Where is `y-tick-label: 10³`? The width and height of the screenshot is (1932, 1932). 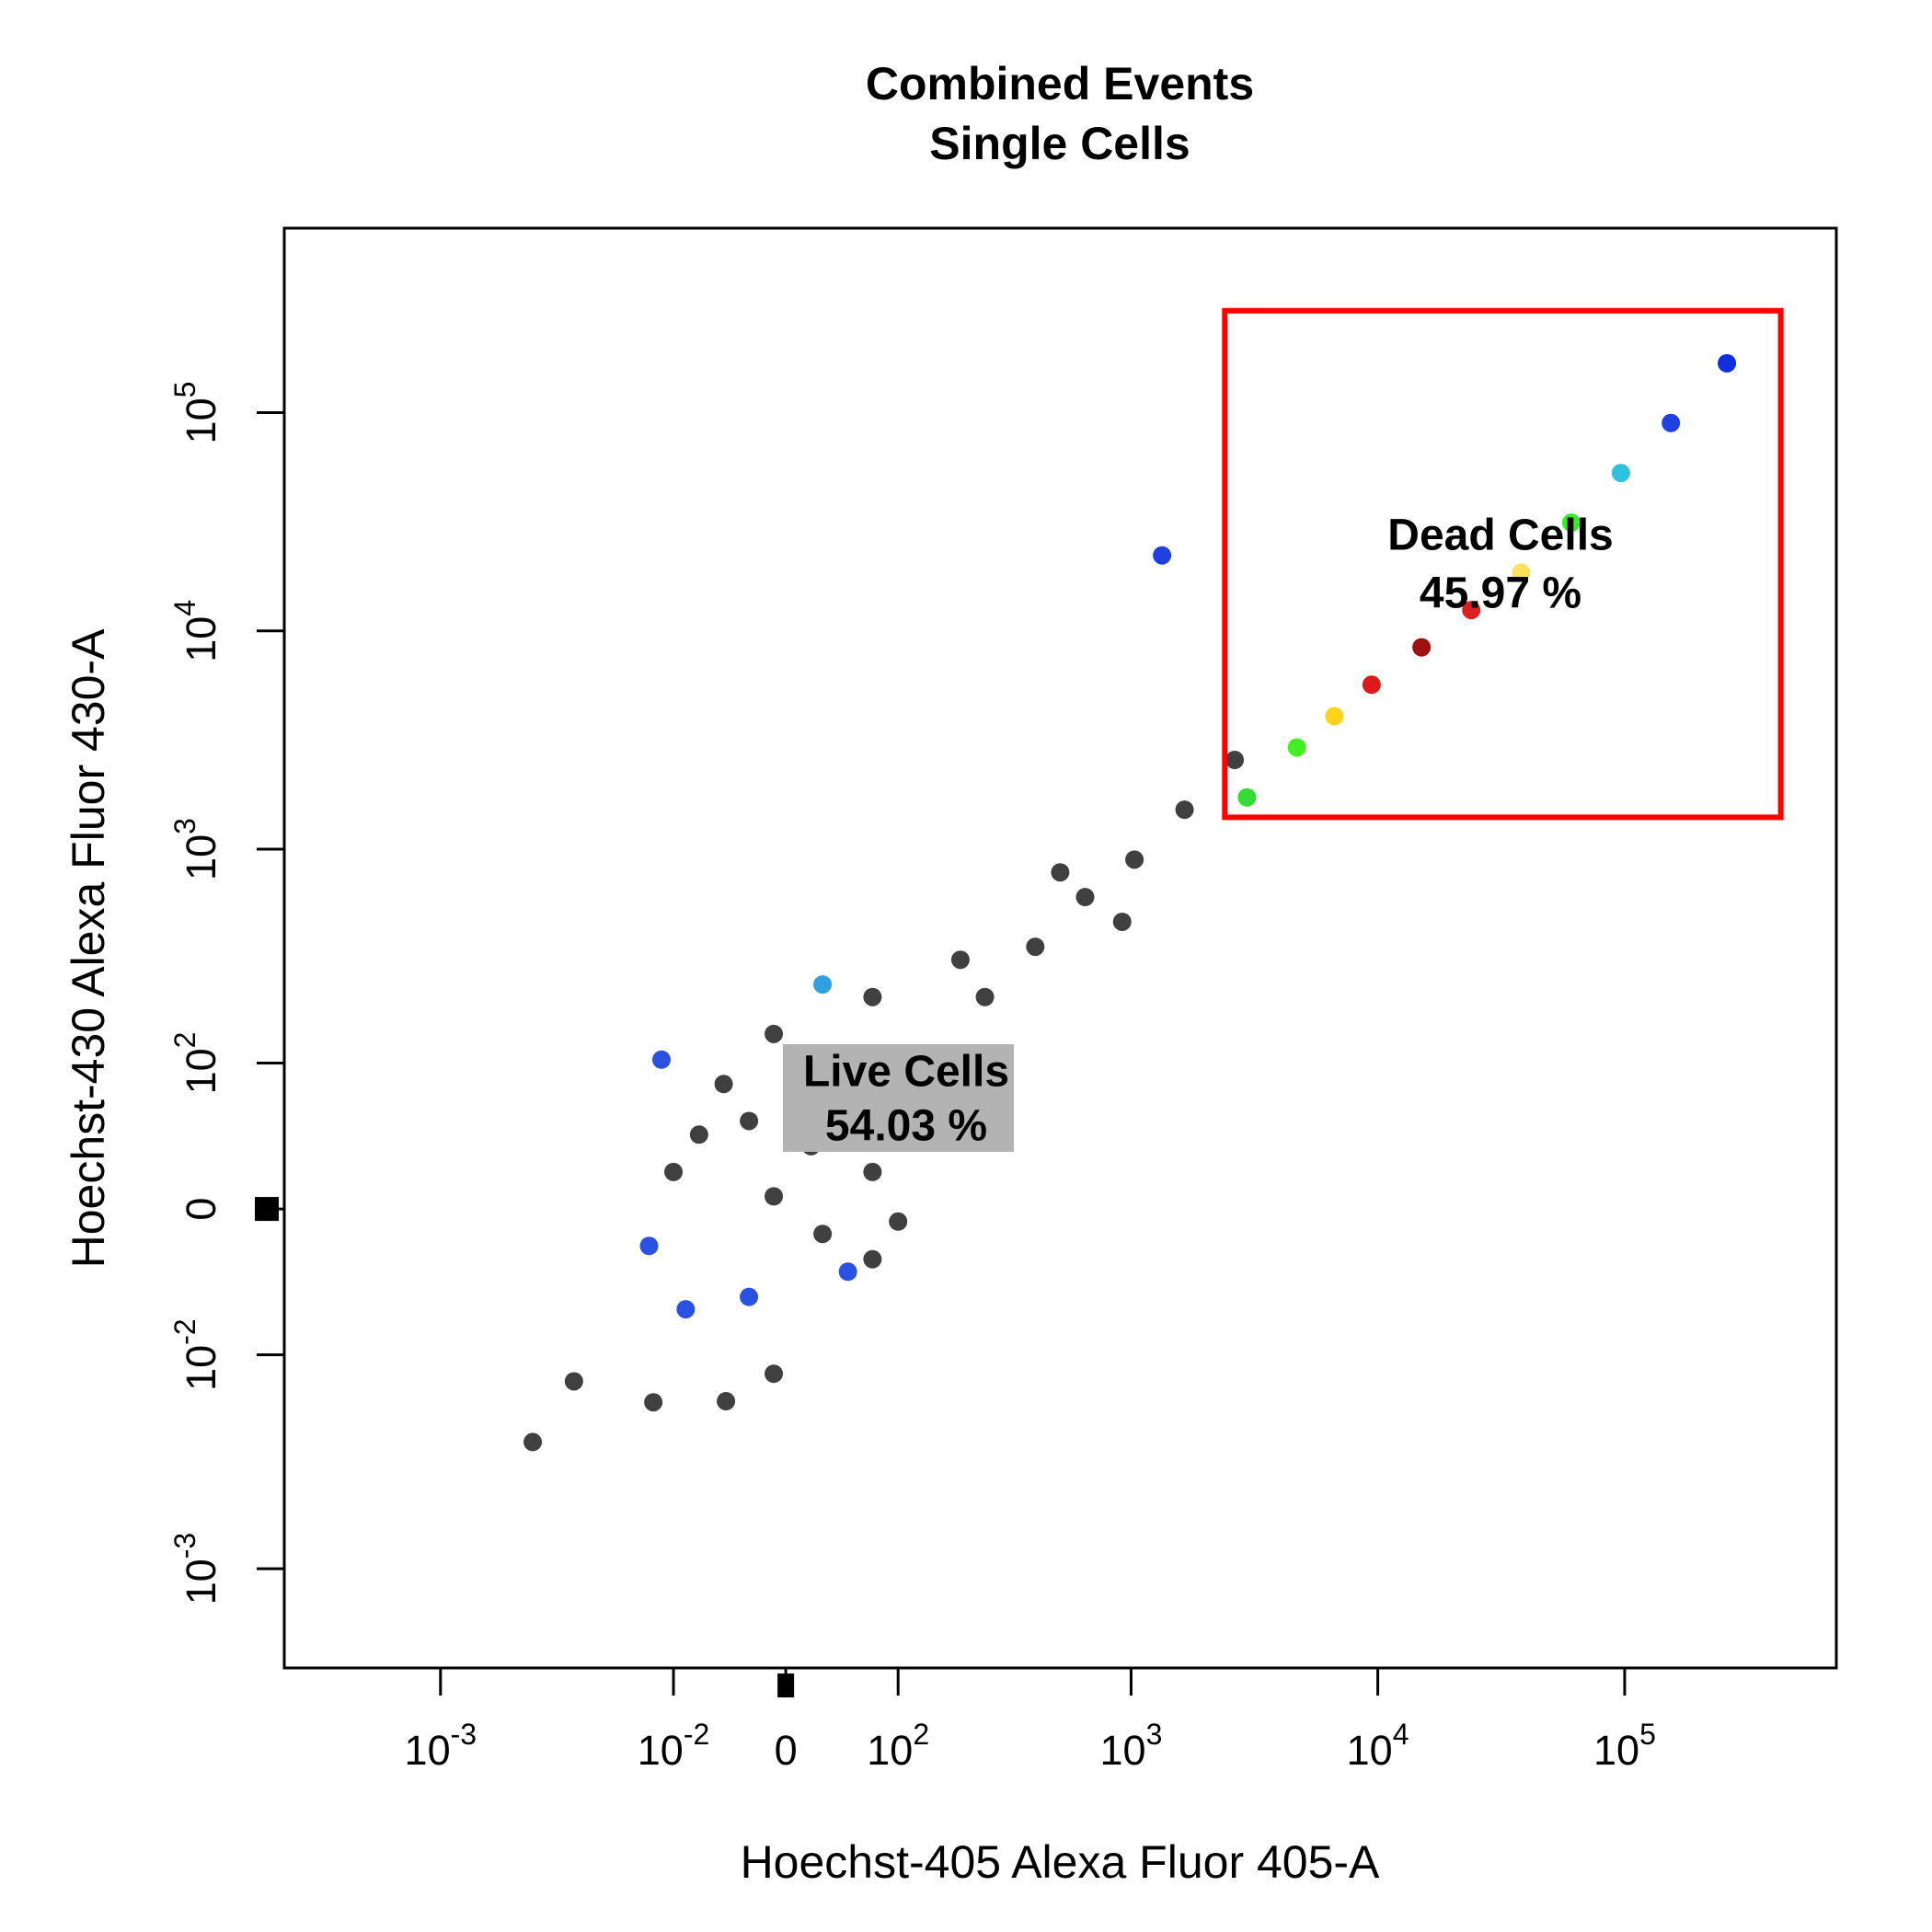 y-tick-label: 10³ is located at coordinates (196, 849).